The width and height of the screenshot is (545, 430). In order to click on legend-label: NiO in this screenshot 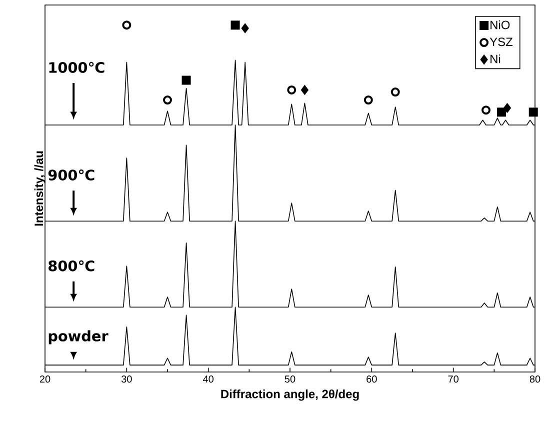, I will do `click(500, 25)`.